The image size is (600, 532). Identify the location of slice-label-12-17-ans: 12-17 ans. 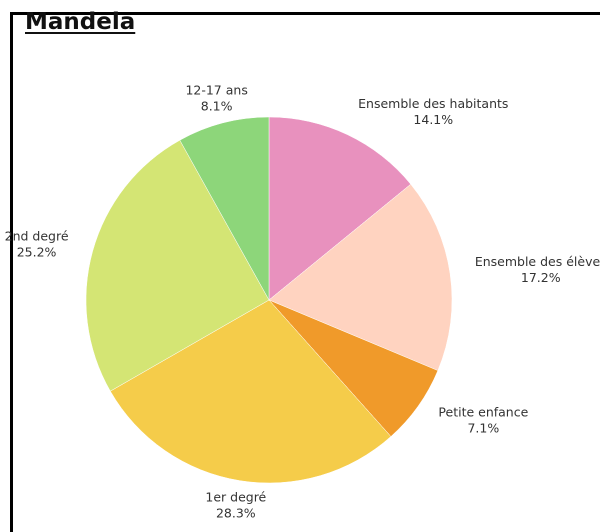
(216, 90).